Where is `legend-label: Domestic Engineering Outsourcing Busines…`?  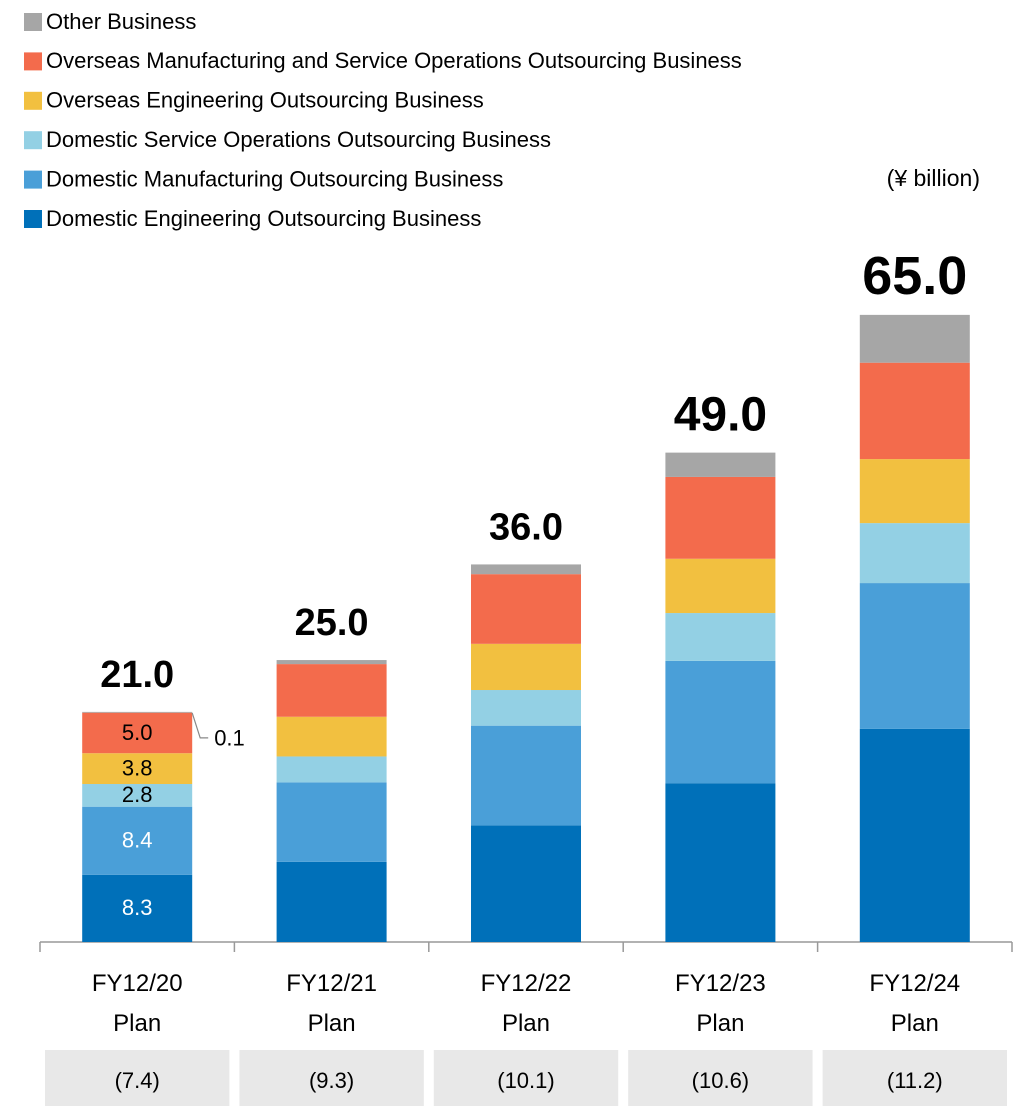 legend-label: Domestic Engineering Outsourcing Busines… is located at coordinates (263, 218).